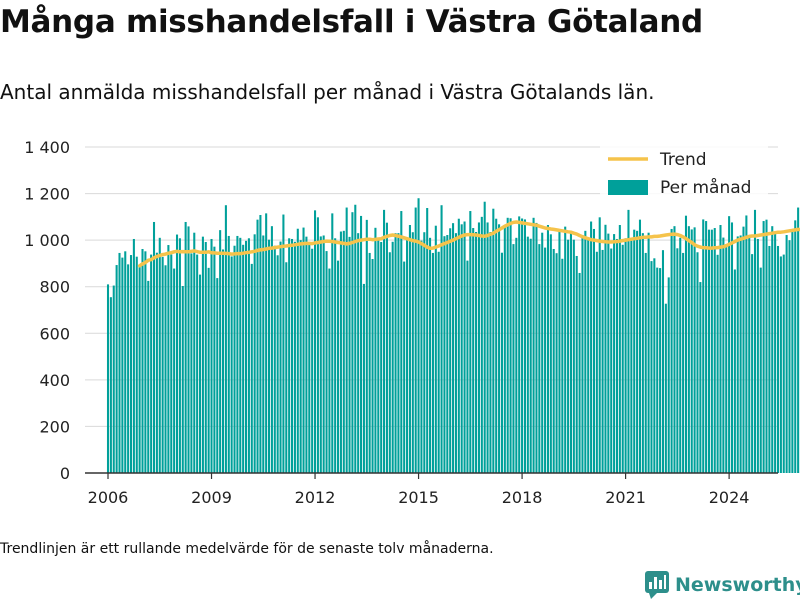  What do you see at coordinates (315, 497) in the screenshot?
I see `x-tick-label: 2012` at bounding box center [315, 497].